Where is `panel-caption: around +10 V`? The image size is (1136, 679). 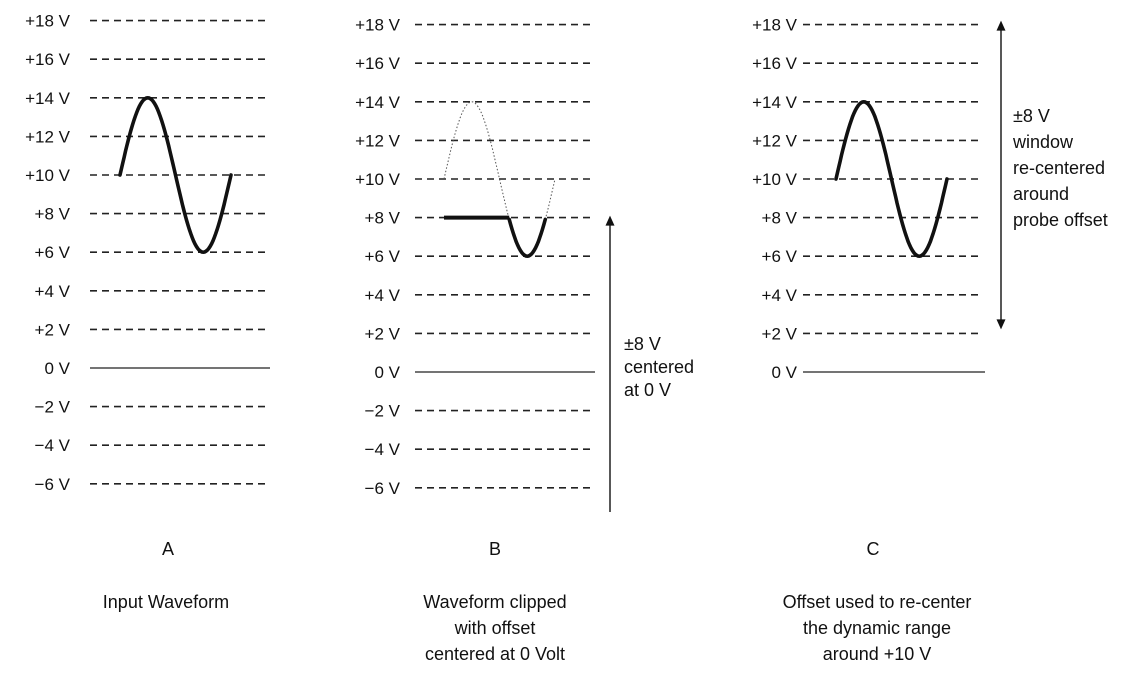
panel-caption: around +10 V is located at coordinates (877, 654).